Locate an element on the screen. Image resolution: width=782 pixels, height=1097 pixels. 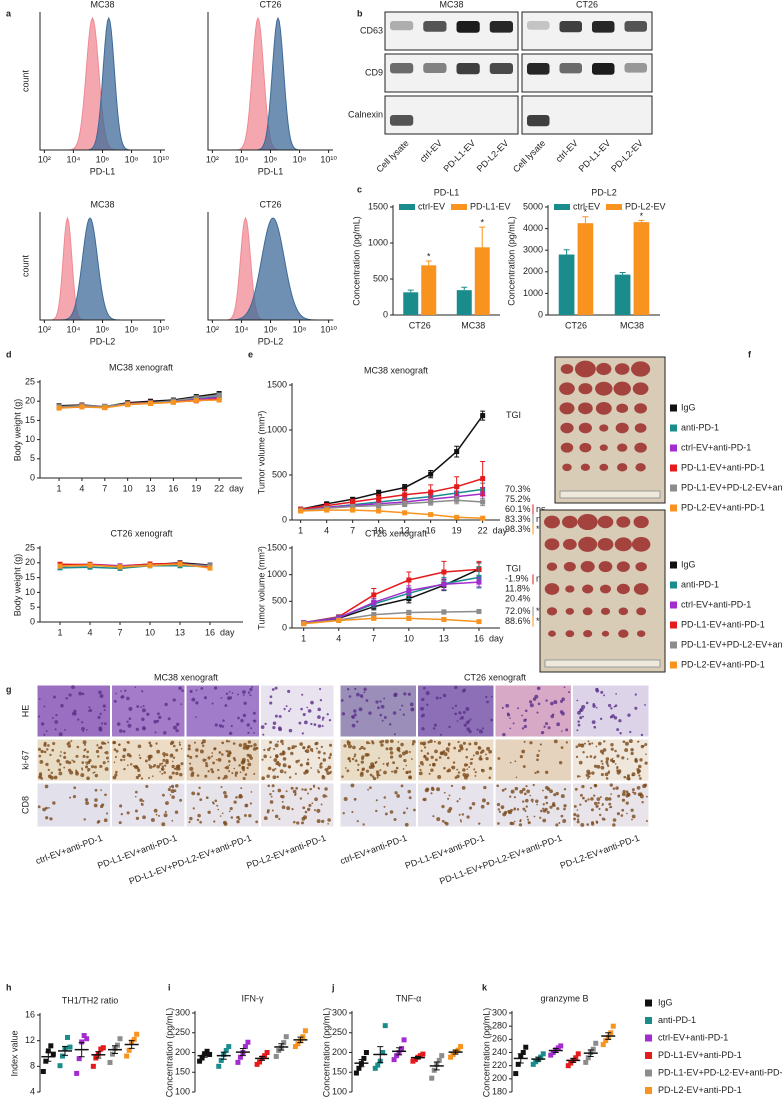
y-tick-label: 200 is located at coordinates (339, 1052).